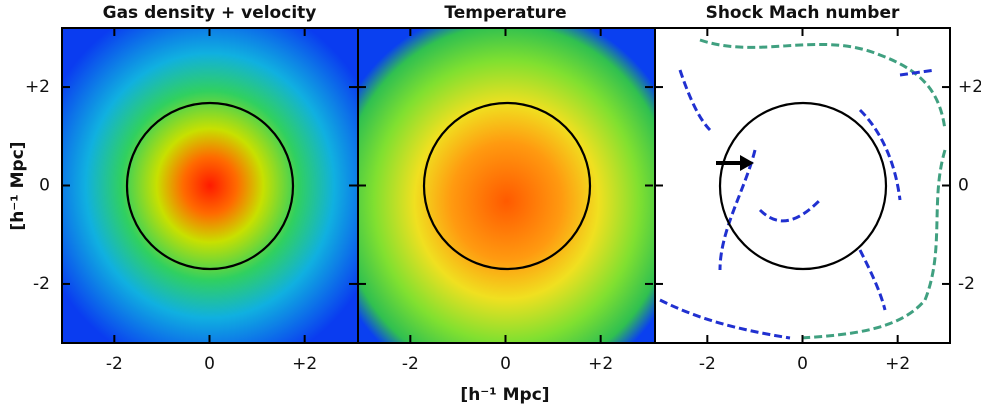 This screenshot has height=414, width=981. I want to click on panel-title: Gas density + velocity, so click(210, 13).